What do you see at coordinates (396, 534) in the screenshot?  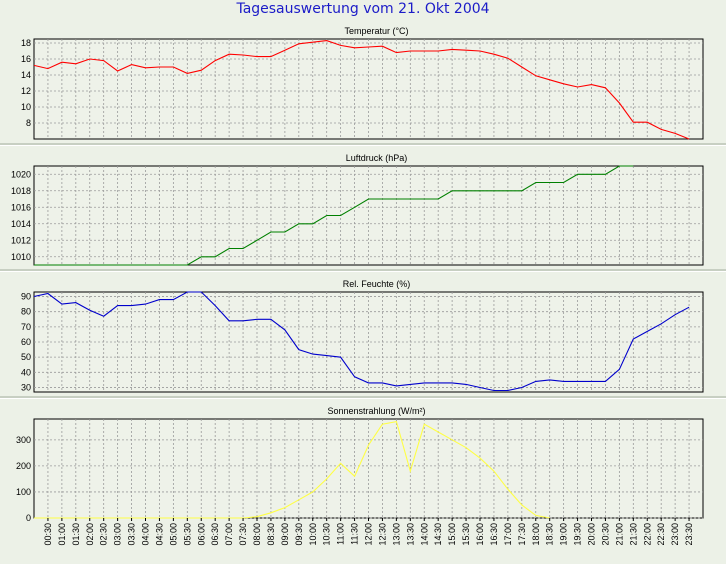 I see `x-tick-label: 13:00` at bounding box center [396, 534].